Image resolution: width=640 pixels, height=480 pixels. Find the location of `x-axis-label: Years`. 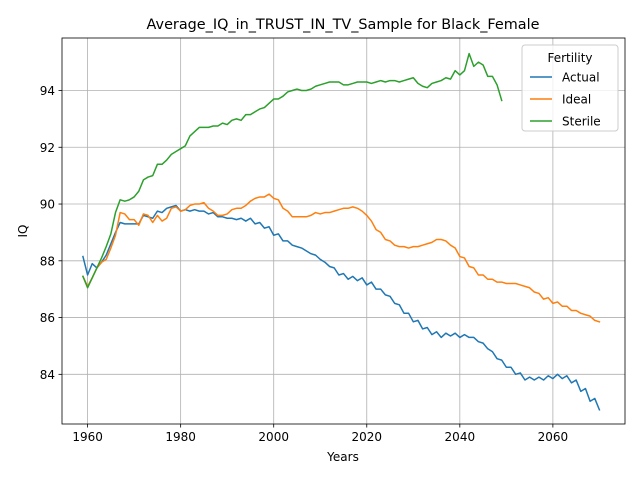

x-axis-label: Years is located at coordinates (342, 457).